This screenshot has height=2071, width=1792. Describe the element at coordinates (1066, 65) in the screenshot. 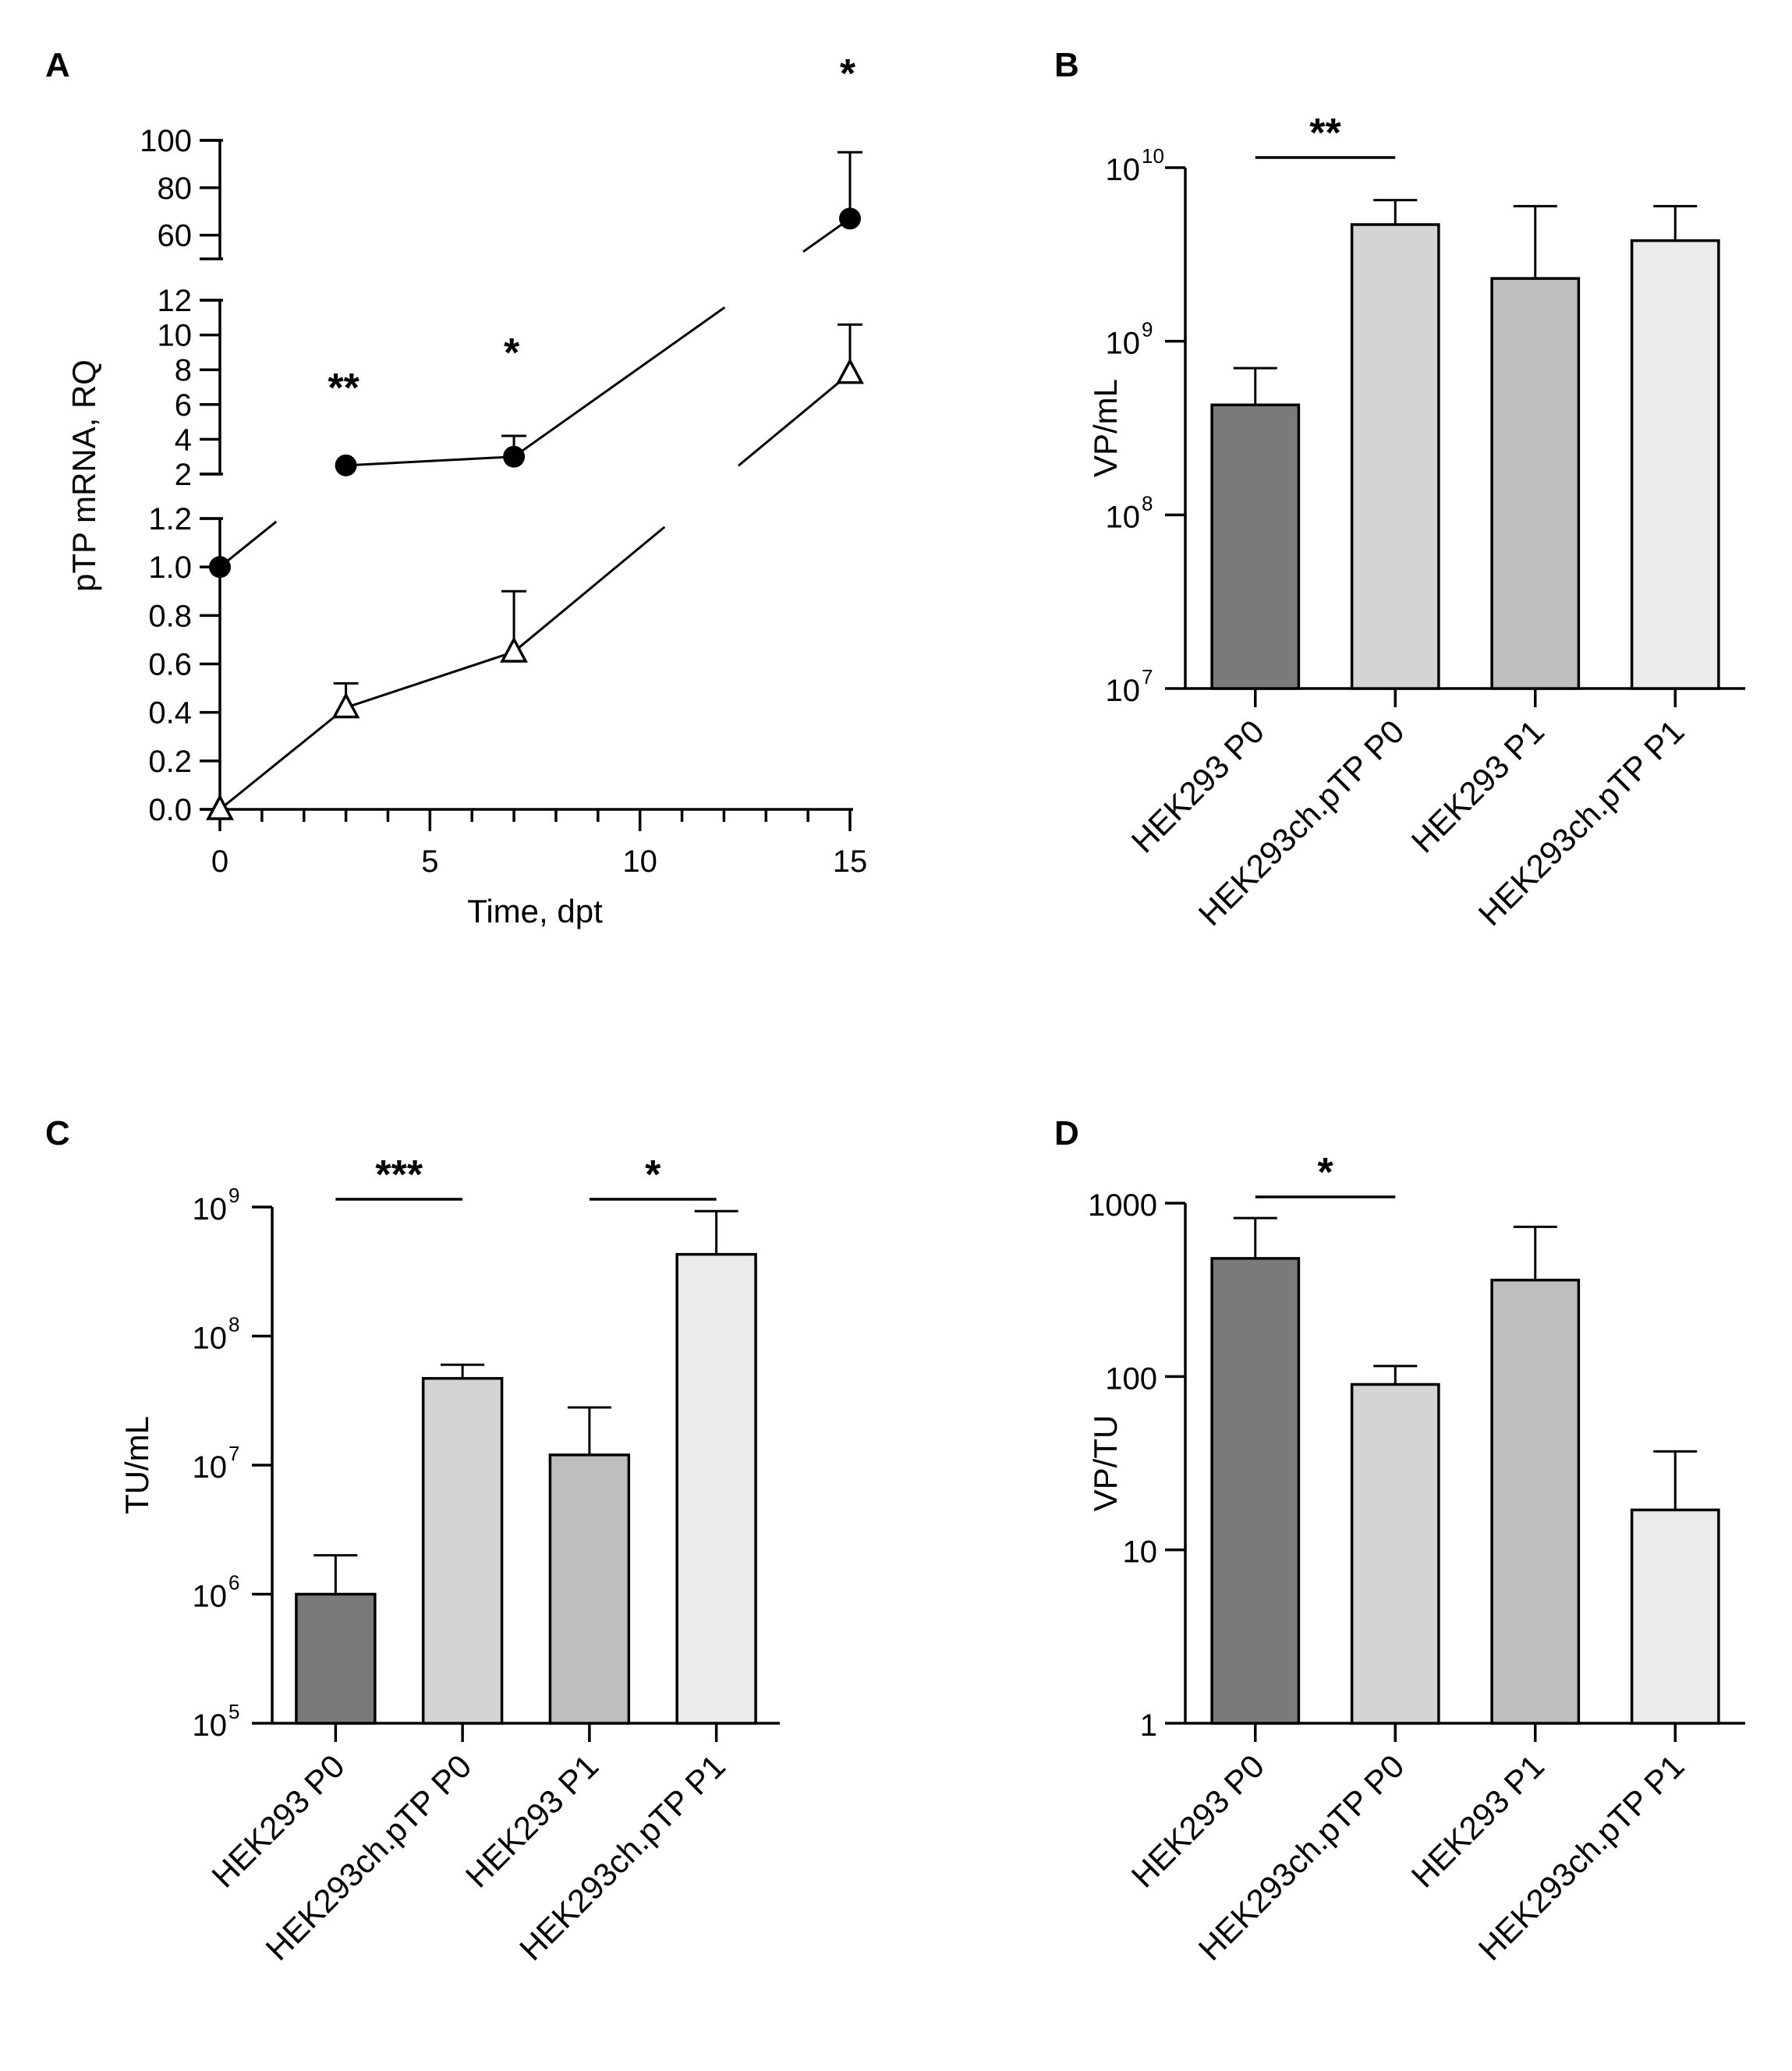

I see `panel-letter-b: B` at that location.